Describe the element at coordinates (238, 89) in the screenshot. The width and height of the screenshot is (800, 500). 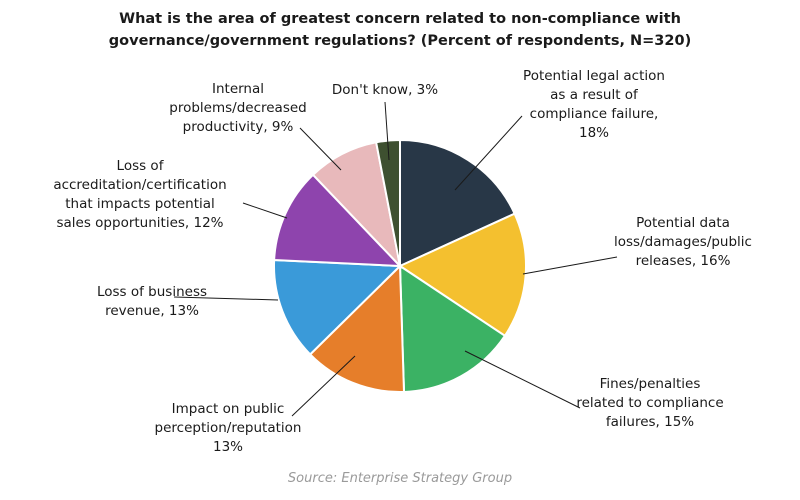
I see `slice-label-line: Internal` at that location.